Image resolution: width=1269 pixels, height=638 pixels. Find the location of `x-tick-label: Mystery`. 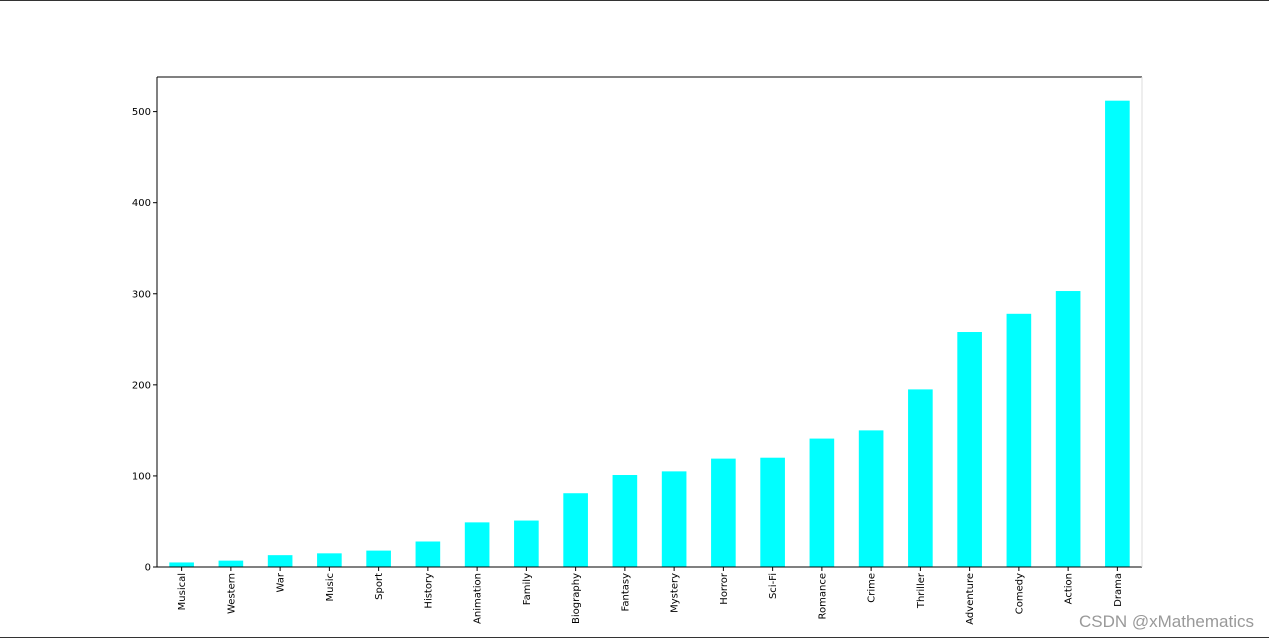

x-tick-label: Mystery is located at coordinates (675, 593).